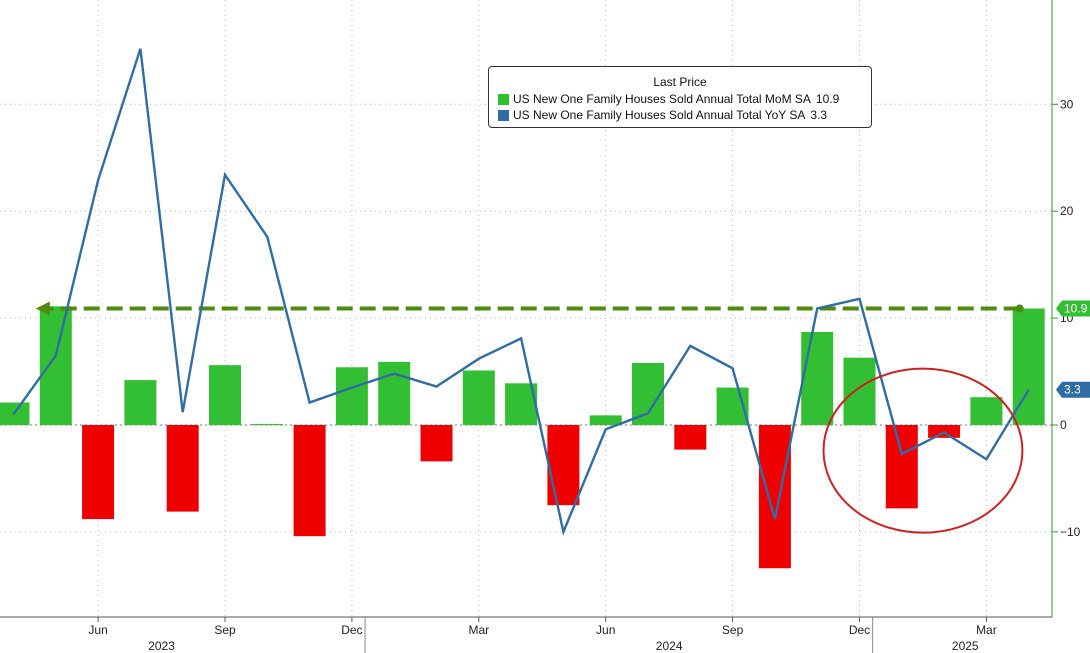 This screenshot has width=1090, height=653. I want to click on last-value-tag-label: 10.9, so click(1076, 308).